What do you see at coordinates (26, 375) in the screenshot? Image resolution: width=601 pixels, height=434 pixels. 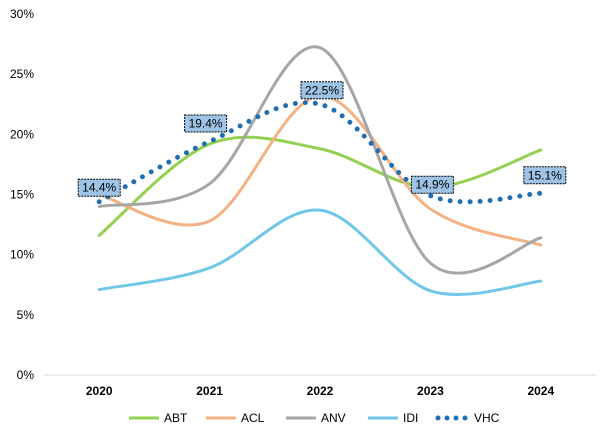 I see `y-tick-label: 0%` at bounding box center [26, 375].